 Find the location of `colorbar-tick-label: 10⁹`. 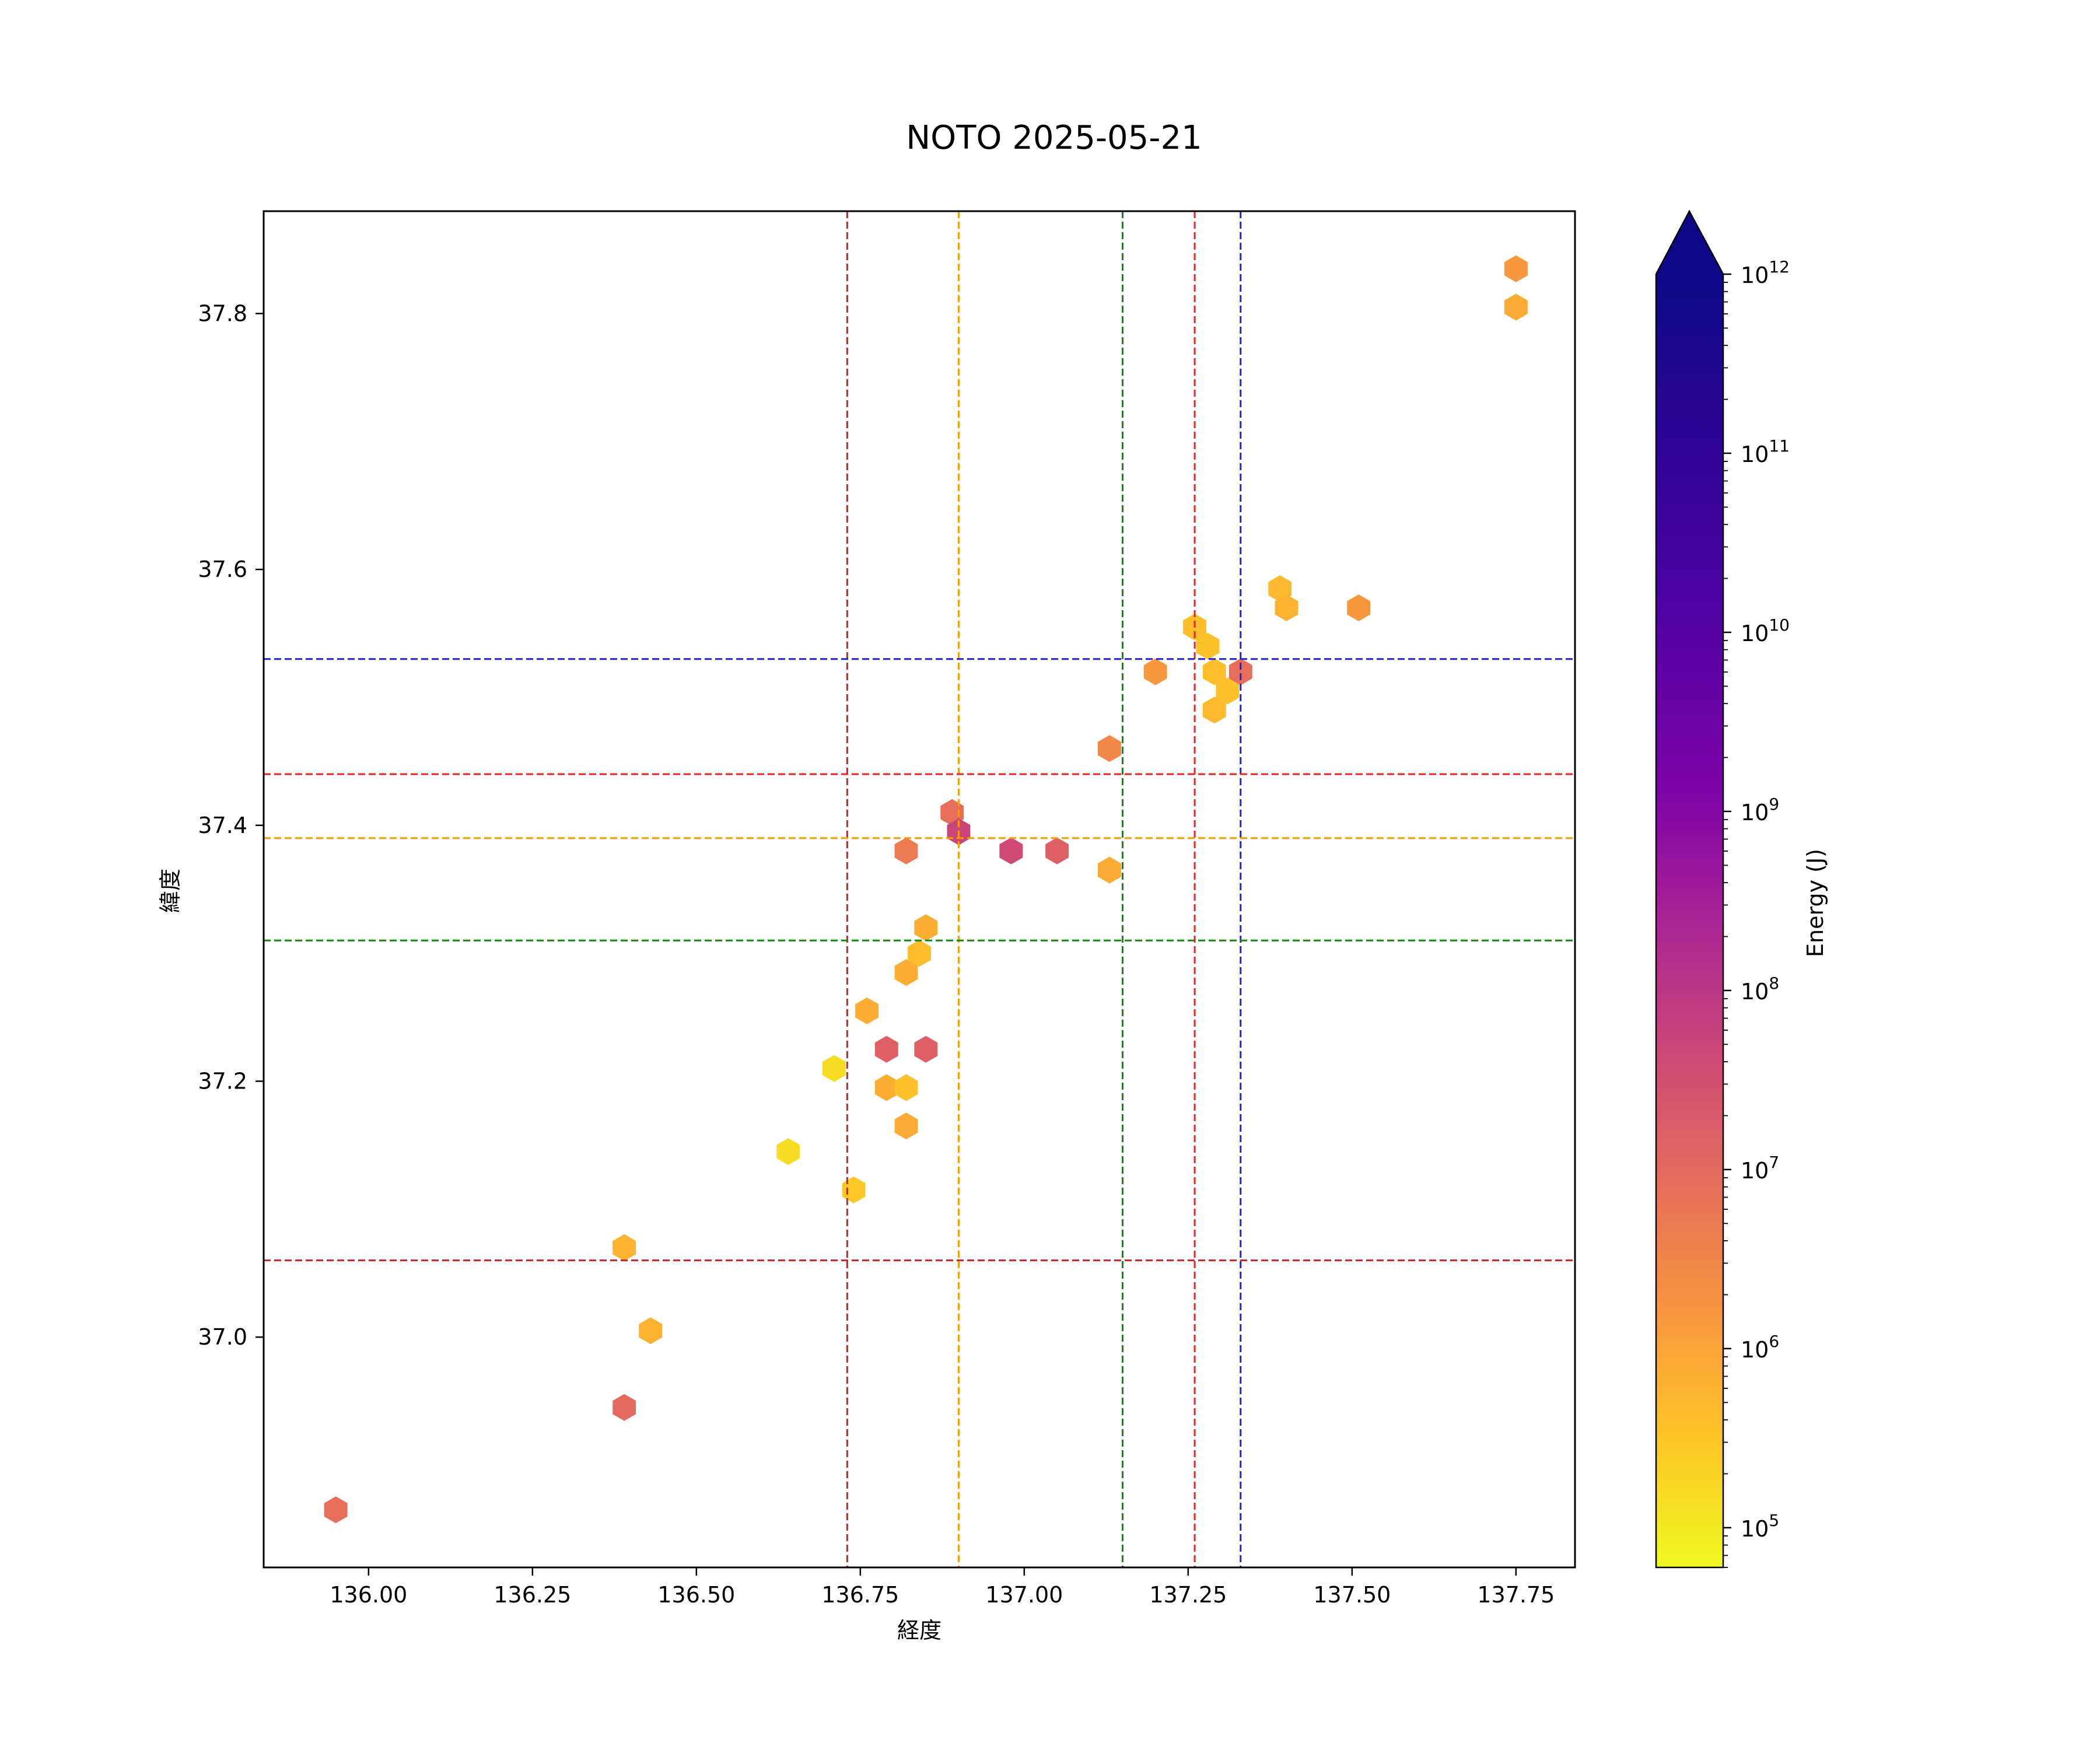

colorbar-tick-label: 10⁹ is located at coordinates (1760, 809).